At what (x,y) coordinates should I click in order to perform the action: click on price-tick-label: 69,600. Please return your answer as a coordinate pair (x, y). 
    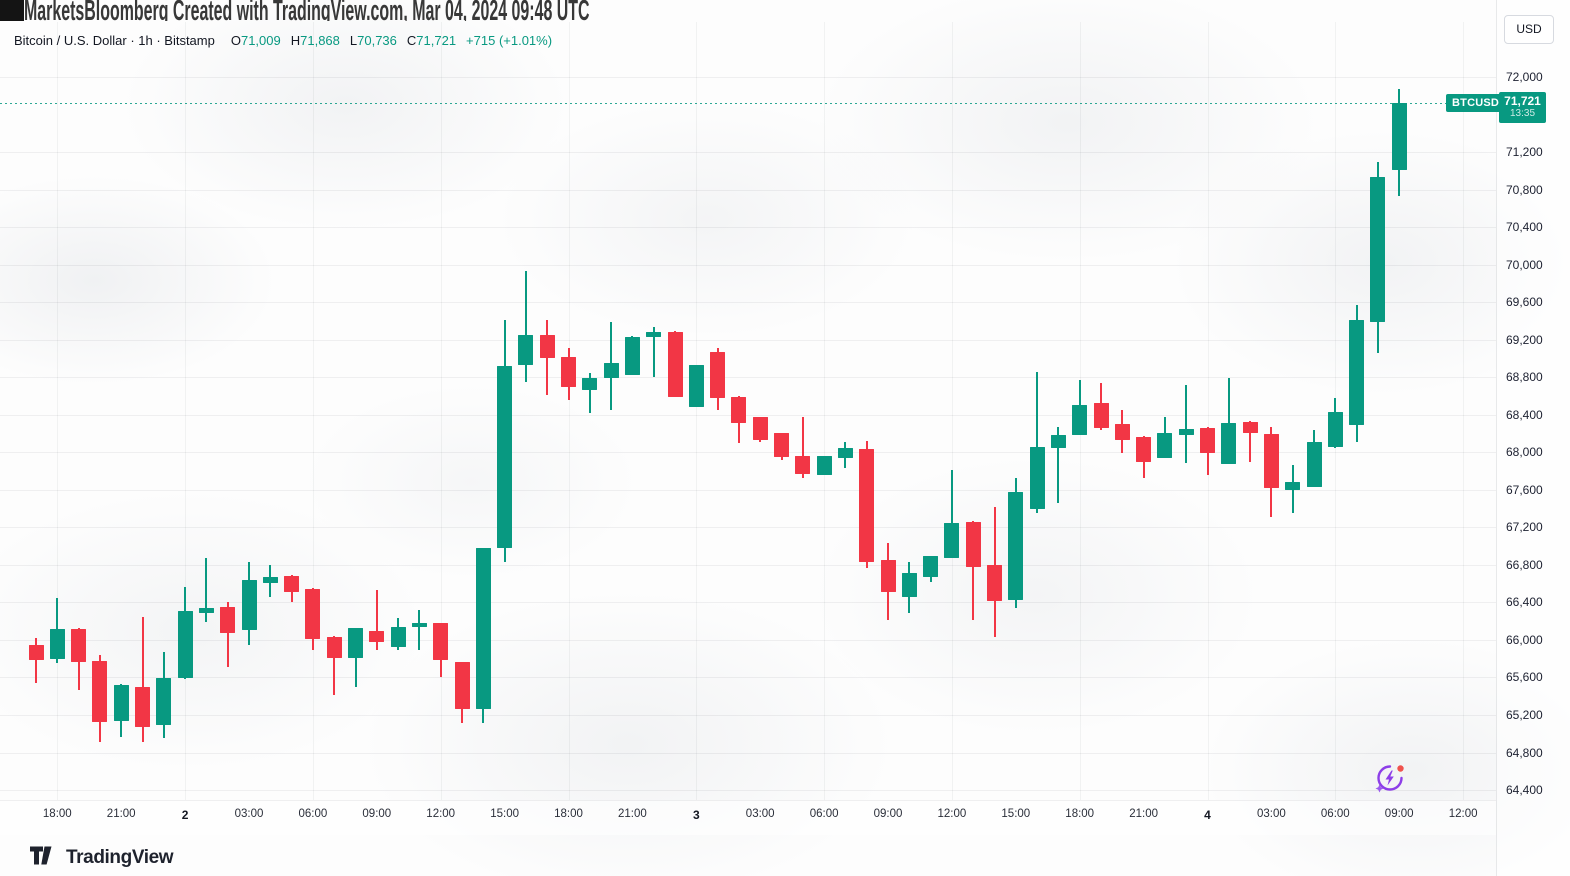
    Looking at the image, I should click on (1524, 302).